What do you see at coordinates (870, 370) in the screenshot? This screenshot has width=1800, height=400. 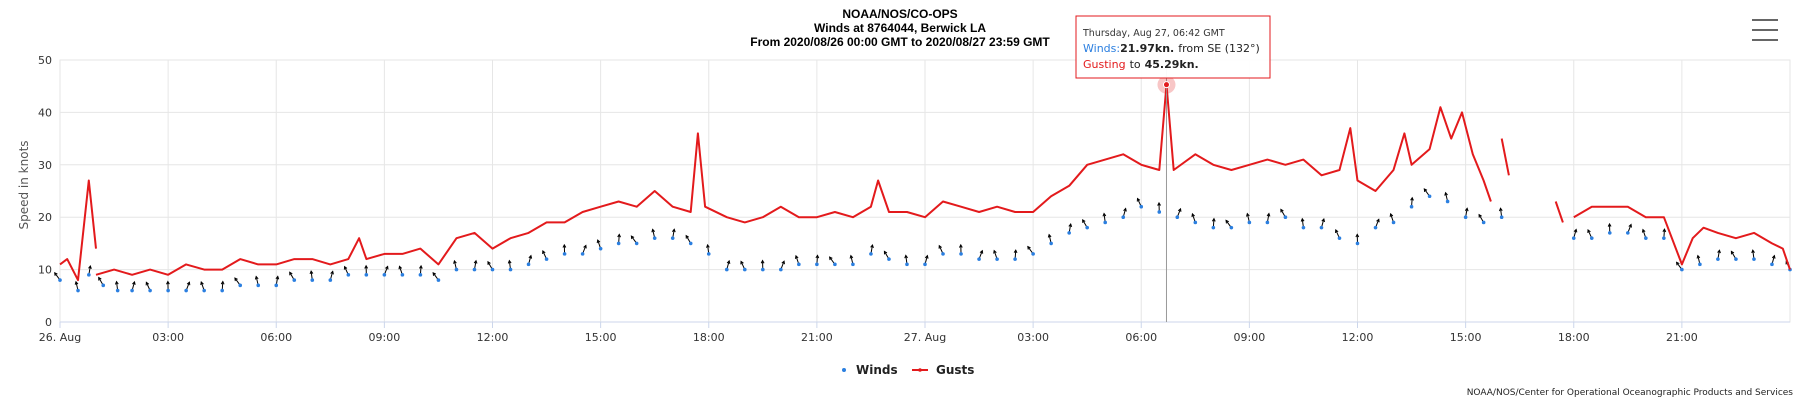 I see `legend-item-winds: Winds` at bounding box center [870, 370].